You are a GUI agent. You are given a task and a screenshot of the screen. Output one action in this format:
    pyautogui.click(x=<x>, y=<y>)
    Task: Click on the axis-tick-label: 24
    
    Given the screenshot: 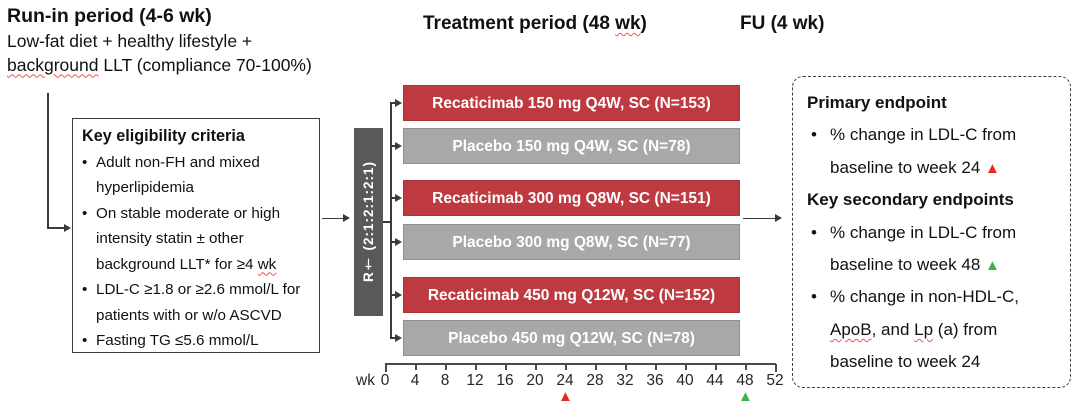 What is the action you would take?
    pyautogui.click(x=565, y=380)
    